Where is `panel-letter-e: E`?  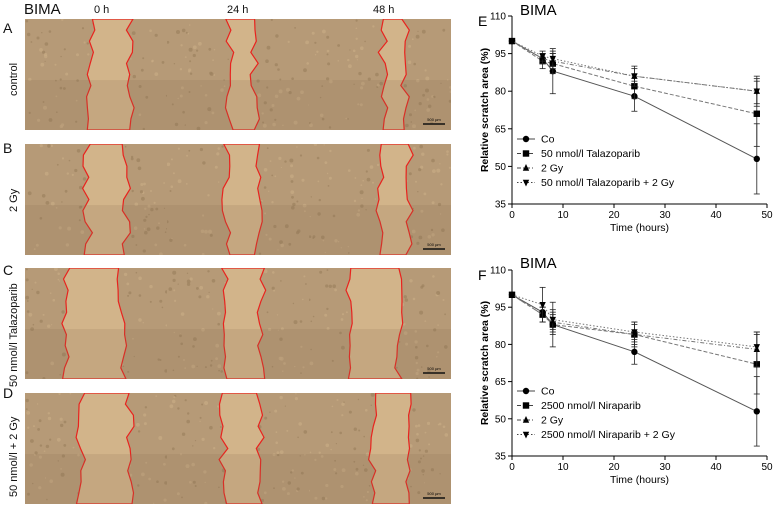
panel-letter-e: E is located at coordinates (482, 21).